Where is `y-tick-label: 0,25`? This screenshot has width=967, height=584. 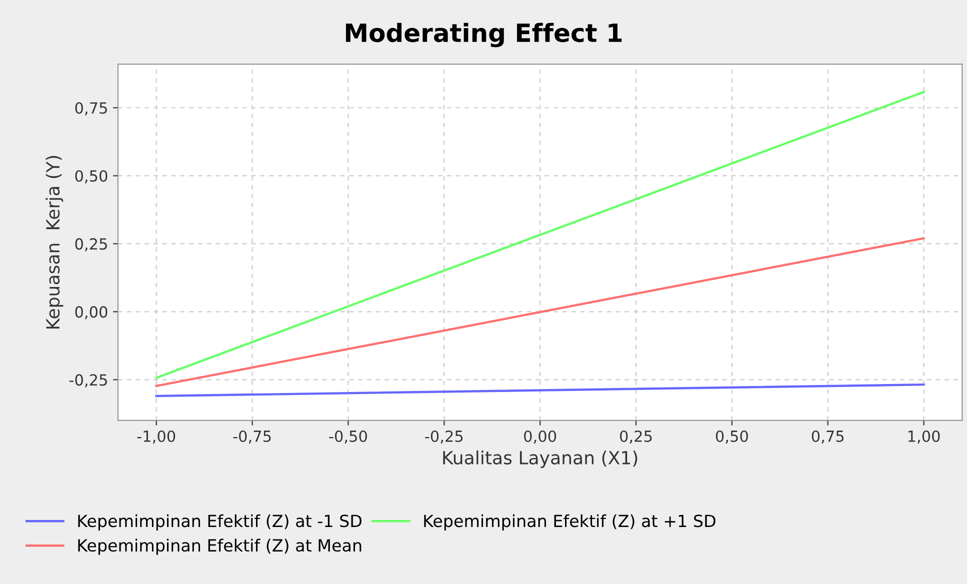 y-tick-label: 0,25 is located at coordinates (91, 245).